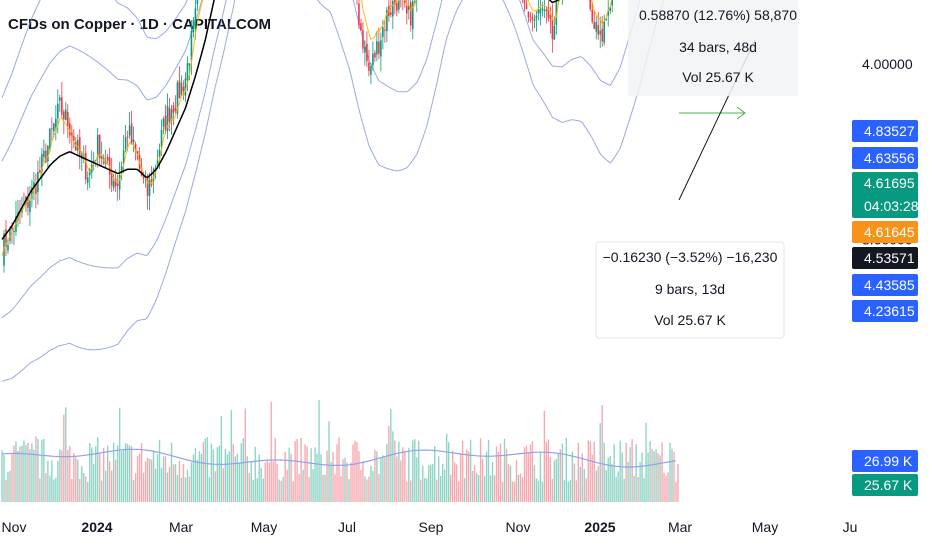 This screenshot has width=932, height=550. Describe the element at coordinates (888, 461) in the screenshot. I see `volume-tag-label: 26.99 K` at that location.